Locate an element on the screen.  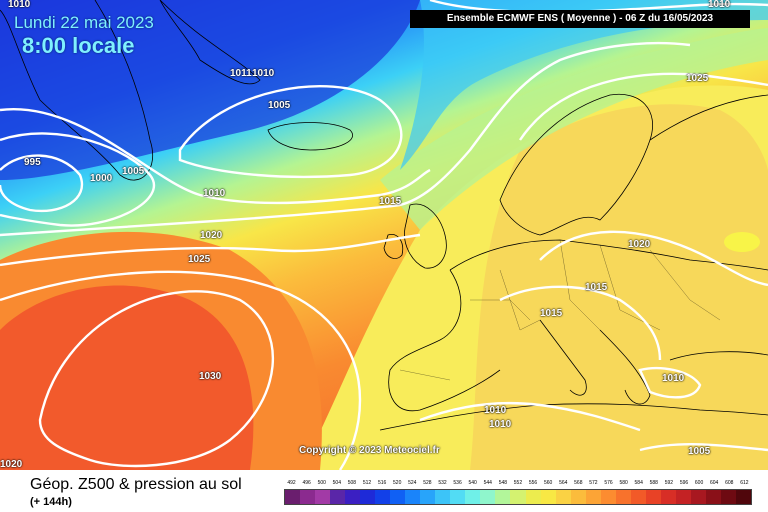
scale-value-label: 504 is located at coordinates (336, 483).